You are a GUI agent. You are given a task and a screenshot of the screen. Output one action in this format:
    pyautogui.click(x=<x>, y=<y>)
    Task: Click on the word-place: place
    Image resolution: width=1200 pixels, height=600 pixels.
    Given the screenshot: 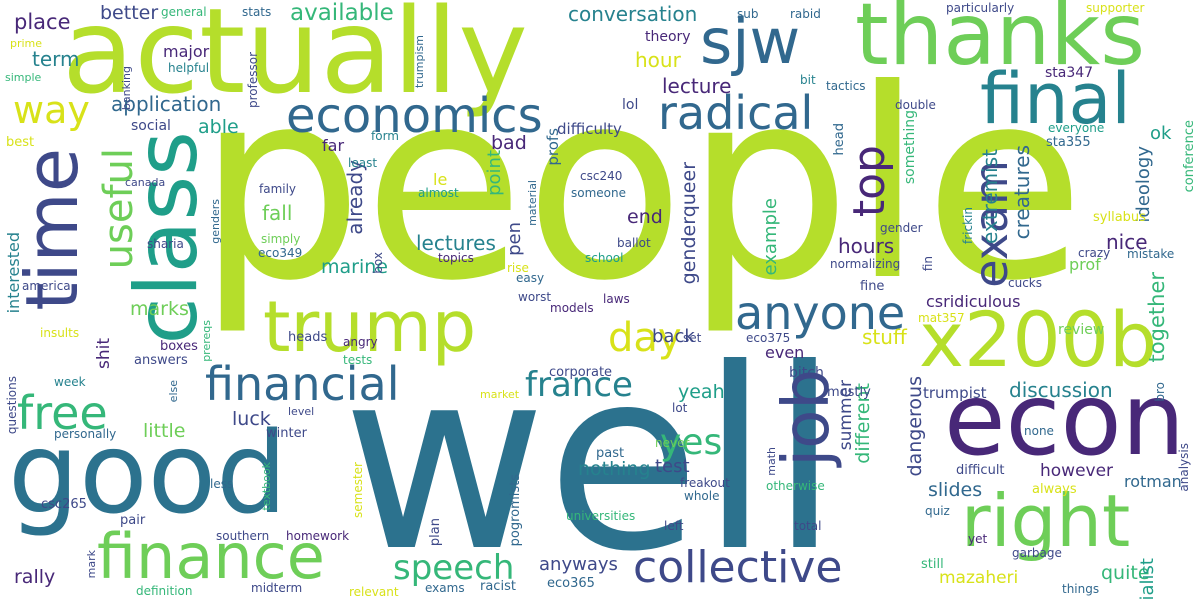 What is the action you would take?
    pyautogui.click(x=42, y=22)
    